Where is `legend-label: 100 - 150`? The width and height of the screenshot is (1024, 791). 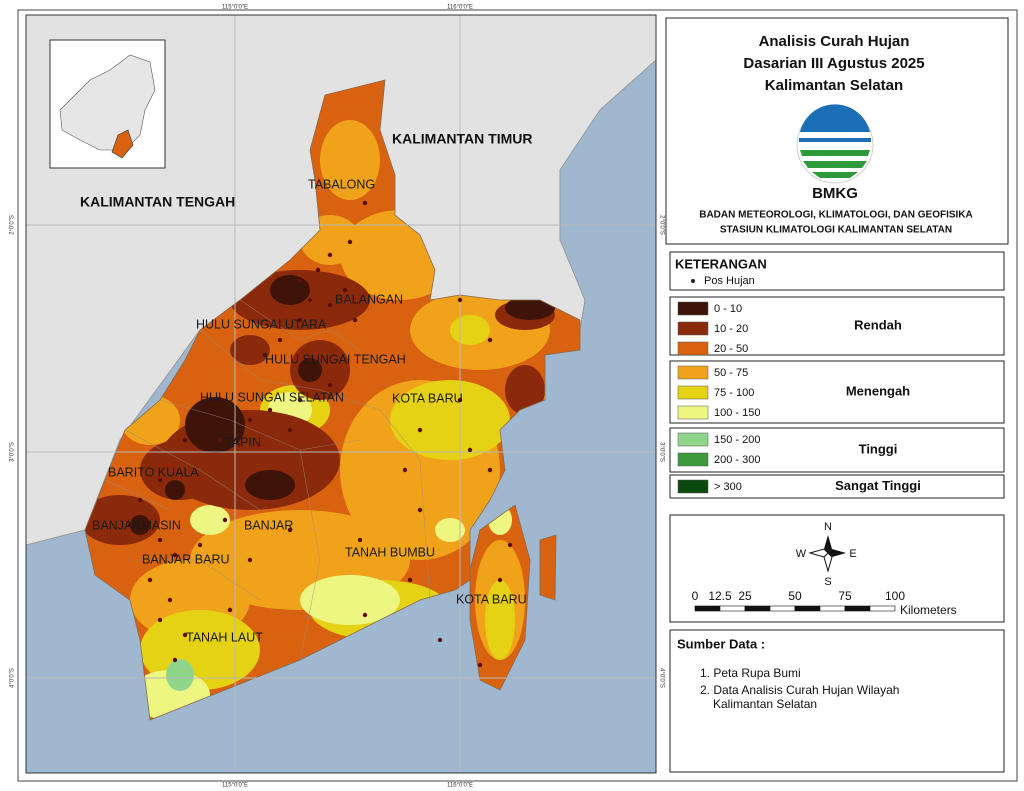 legend-label: 100 - 150 is located at coordinates (737, 413).